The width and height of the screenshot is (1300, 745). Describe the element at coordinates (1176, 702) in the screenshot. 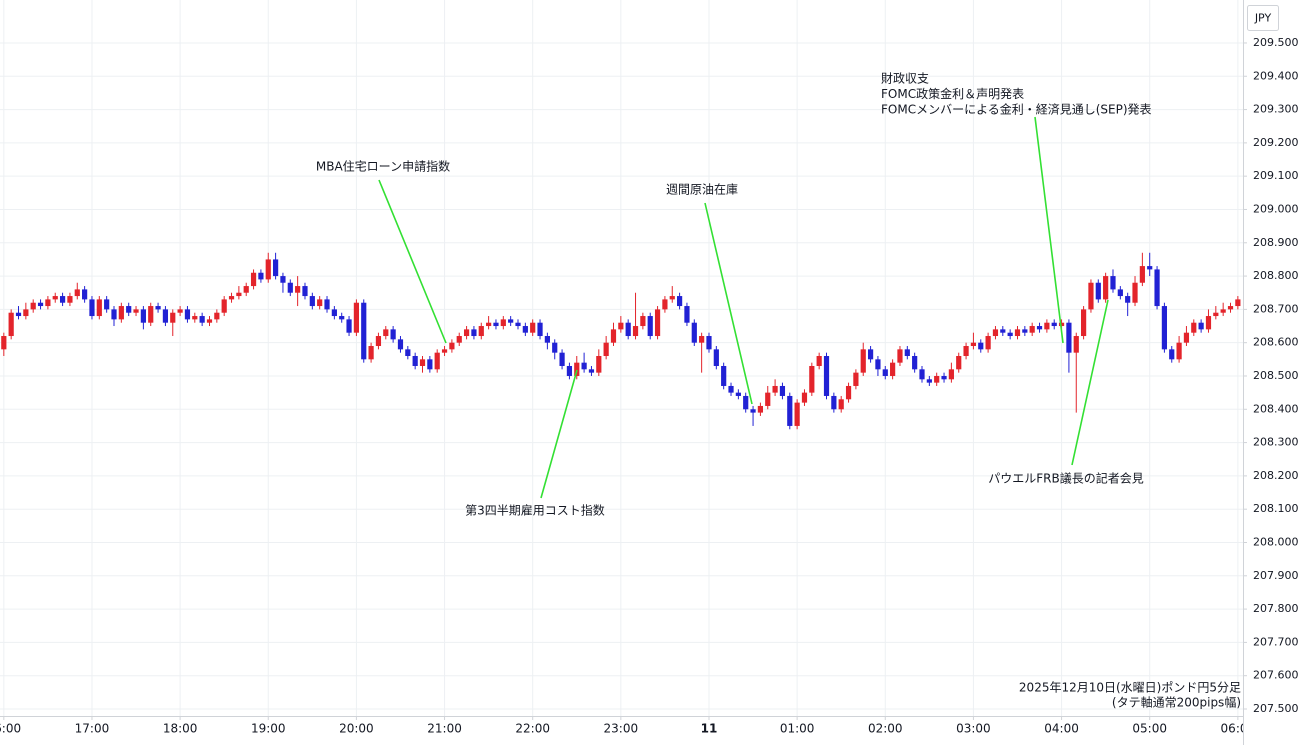

I see `footnote: (タテ軸通常200pips幅)` at that location.